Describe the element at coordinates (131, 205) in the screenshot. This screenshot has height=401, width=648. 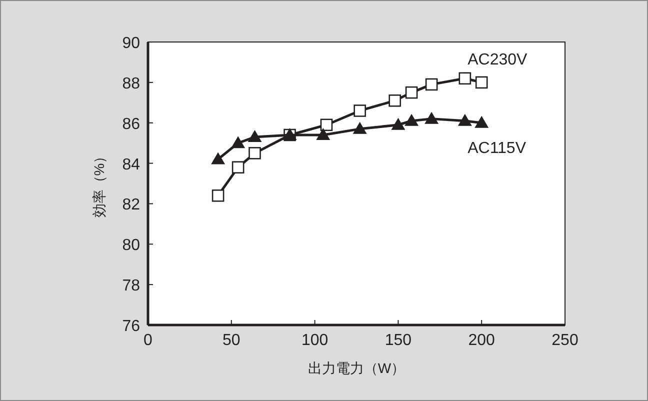
I see `y-tick-label: 82` at that location.